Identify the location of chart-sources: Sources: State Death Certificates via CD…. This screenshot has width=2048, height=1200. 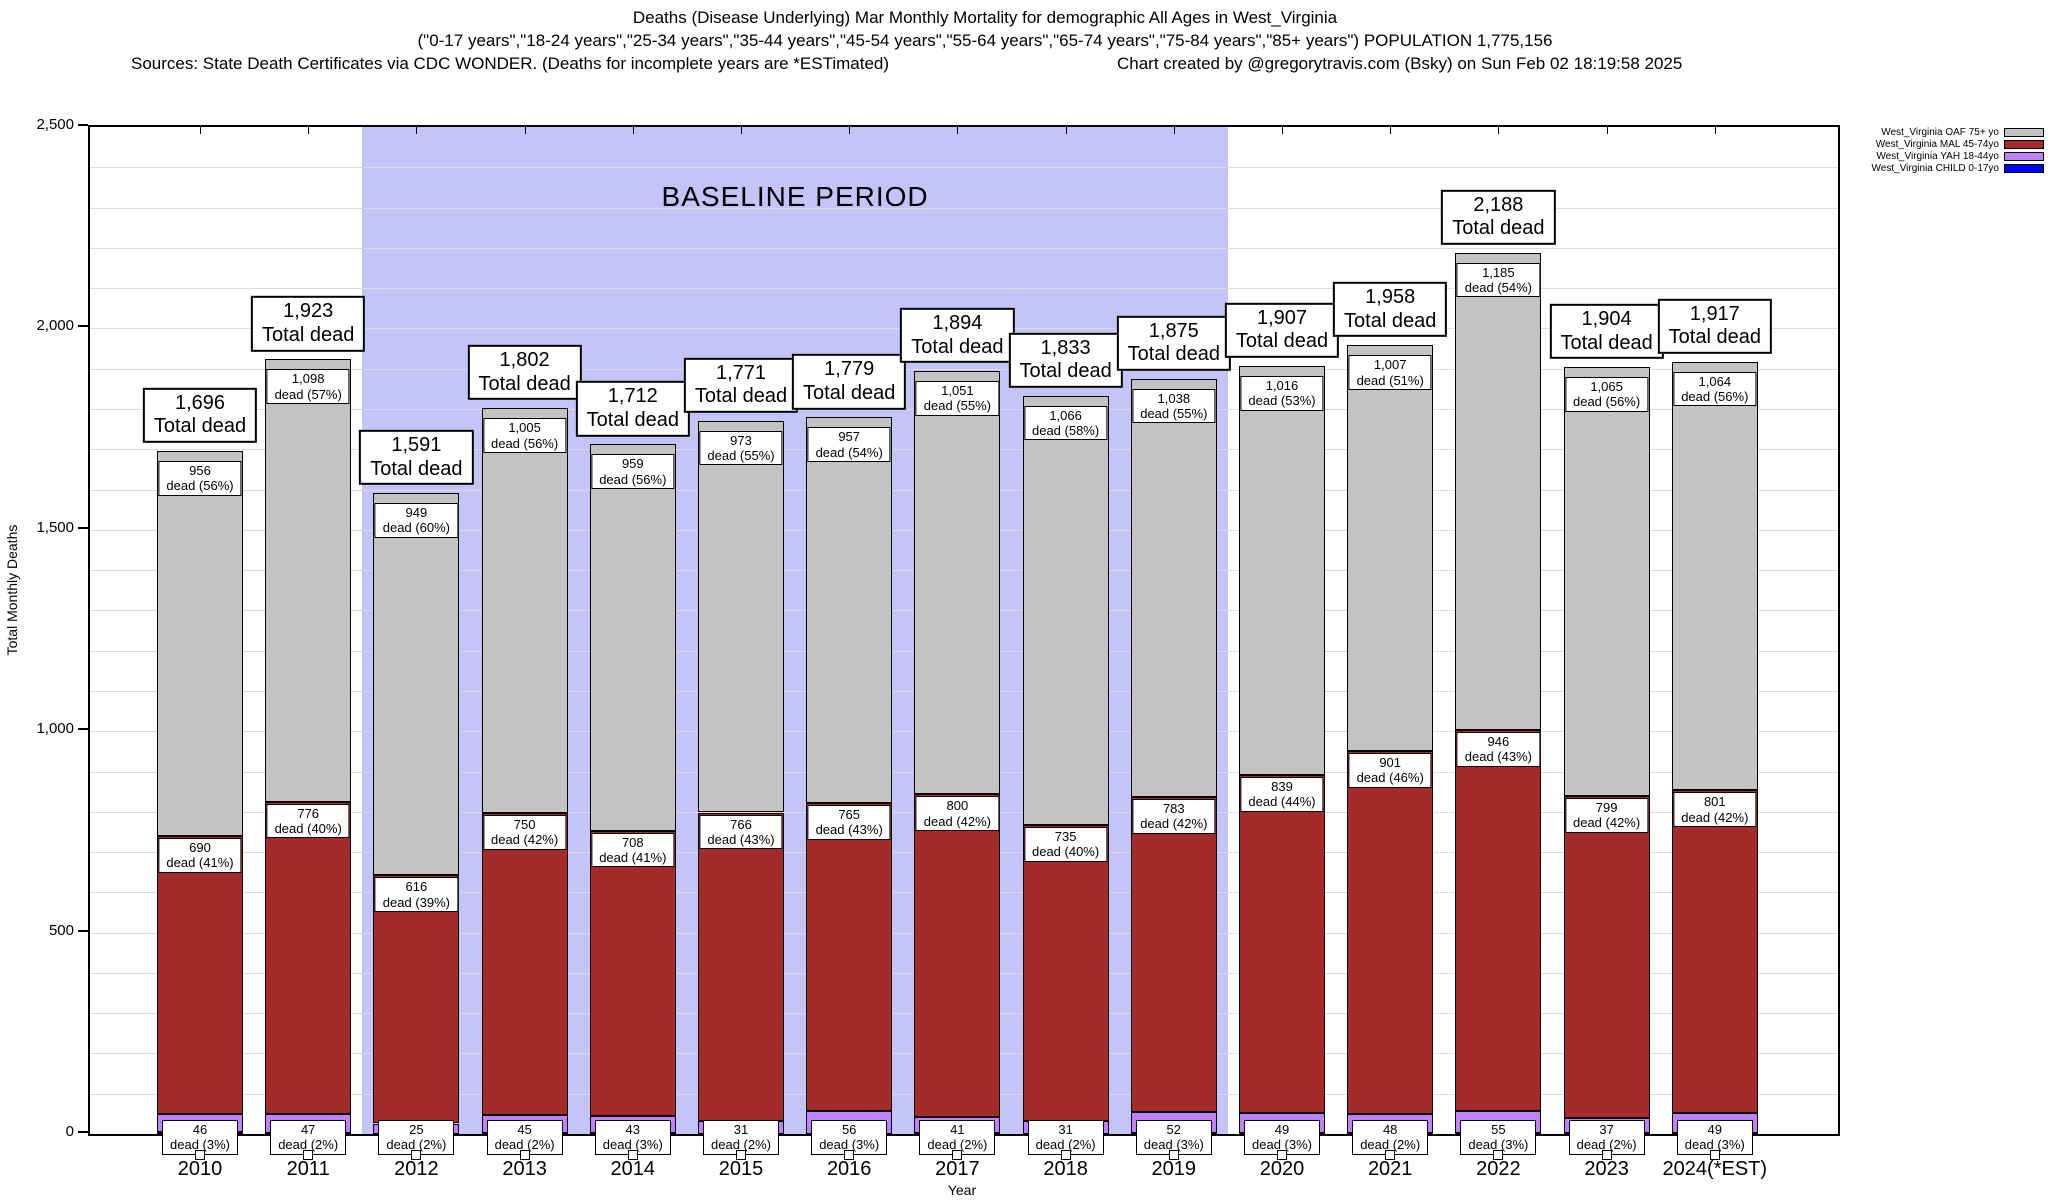
(510, 63).